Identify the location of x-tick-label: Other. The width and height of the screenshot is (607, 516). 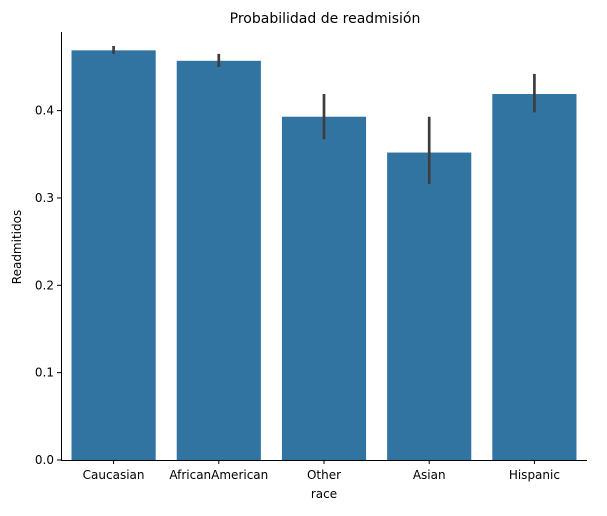
(324, 475).